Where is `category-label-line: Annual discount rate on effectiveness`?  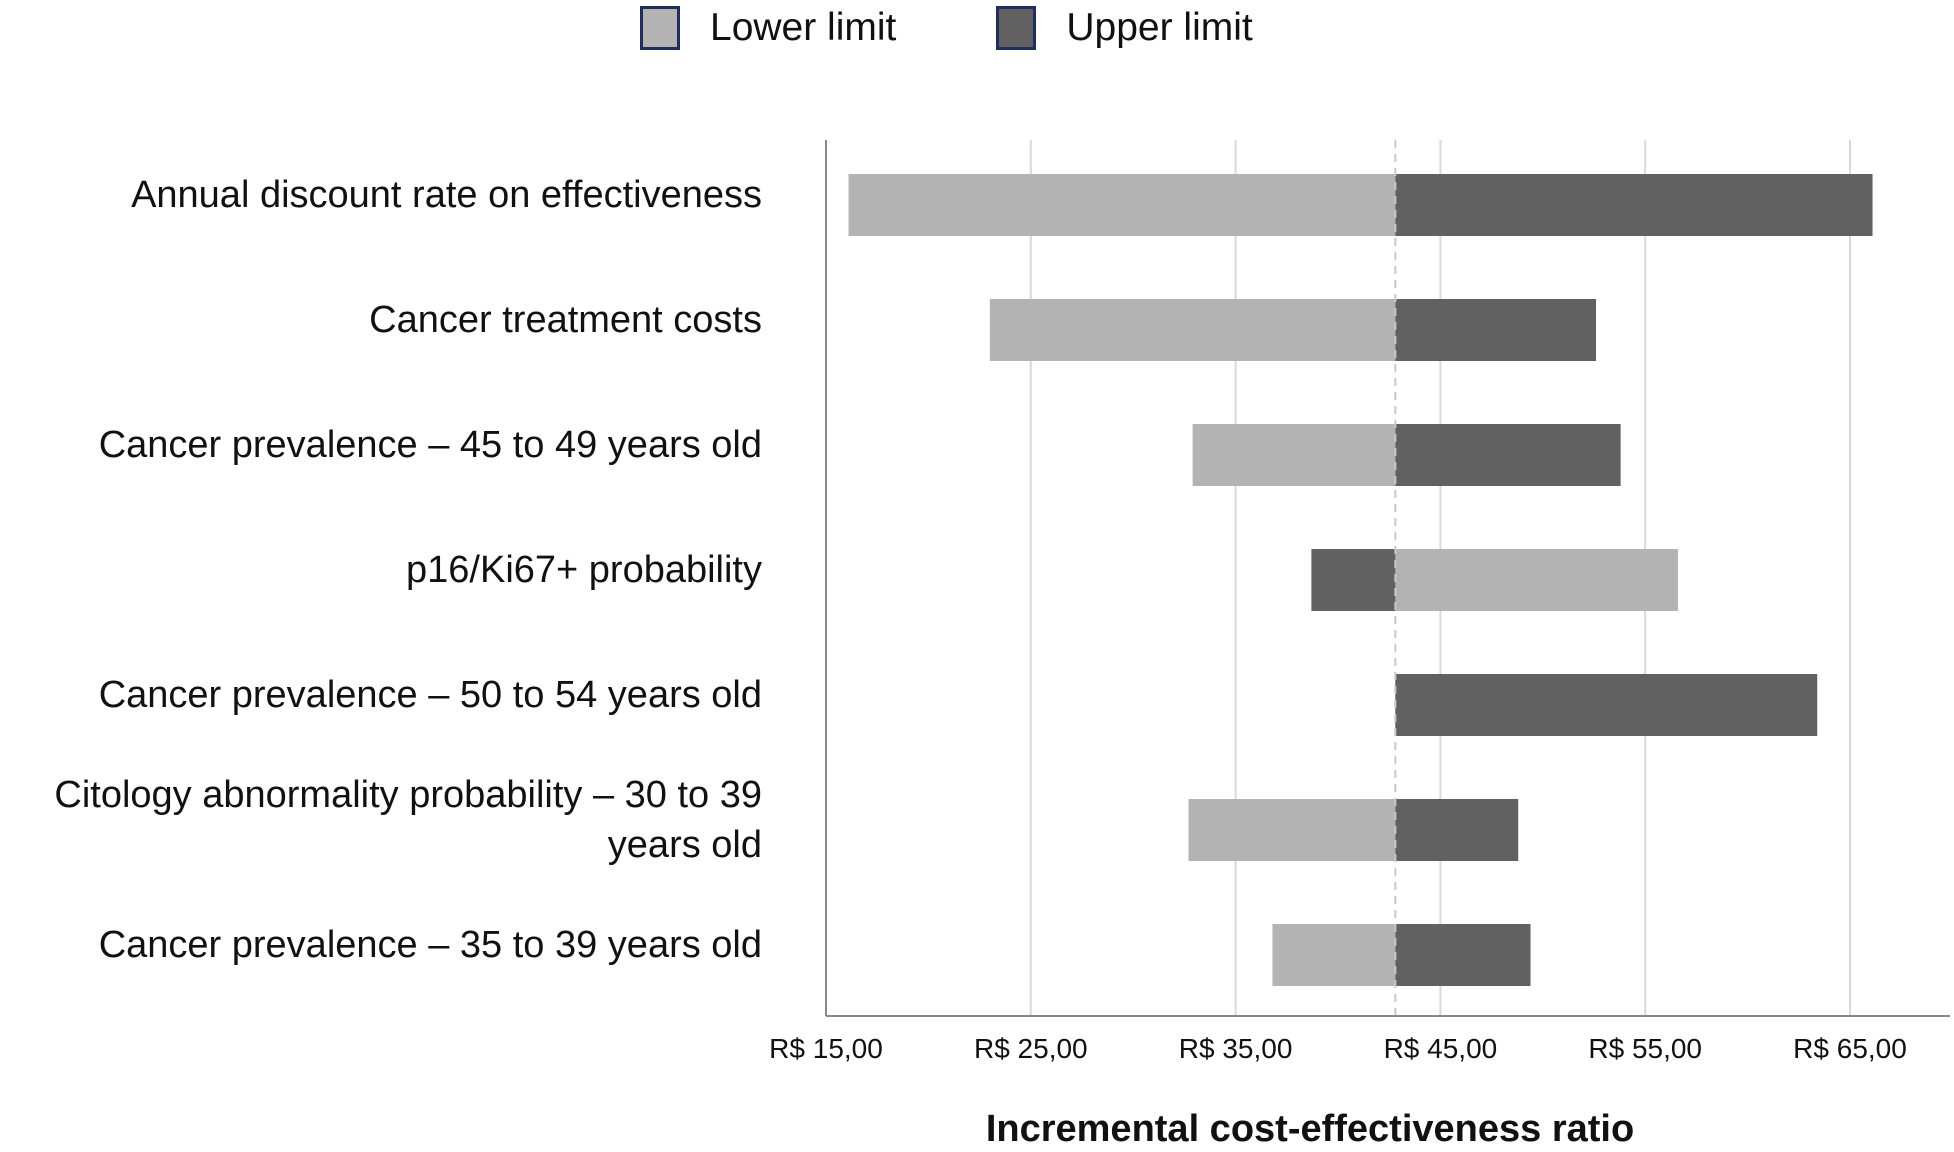
category-label-line: Annual discount rate on effectiveness is located at coordinates (446, 195).